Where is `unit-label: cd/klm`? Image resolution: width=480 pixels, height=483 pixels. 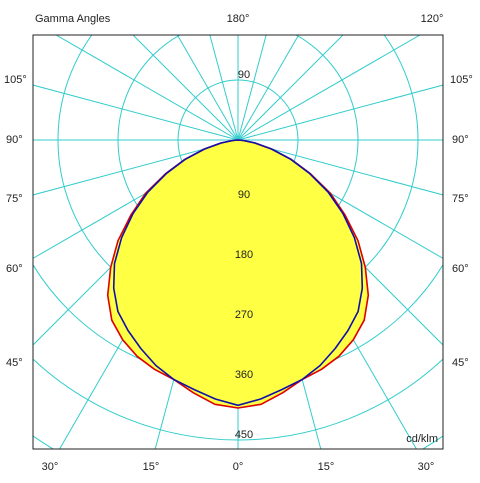
unit-label: cd/klm is located at coordinates (422, 439).